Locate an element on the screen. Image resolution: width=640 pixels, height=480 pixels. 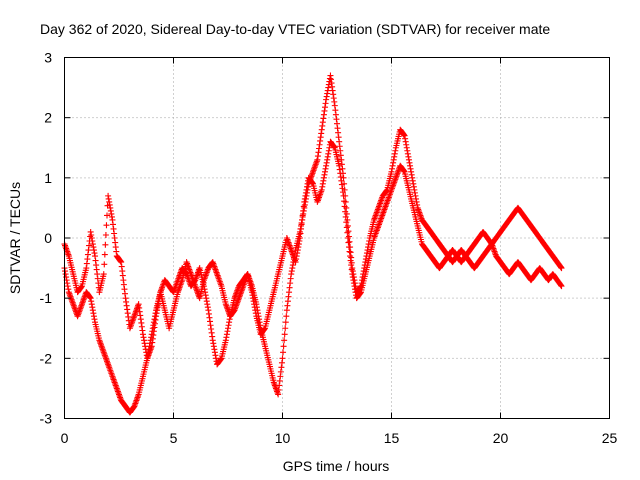
y-tick-labels: -3 -2 -1 0 1 2 3 is located at coordinates (46, 238).